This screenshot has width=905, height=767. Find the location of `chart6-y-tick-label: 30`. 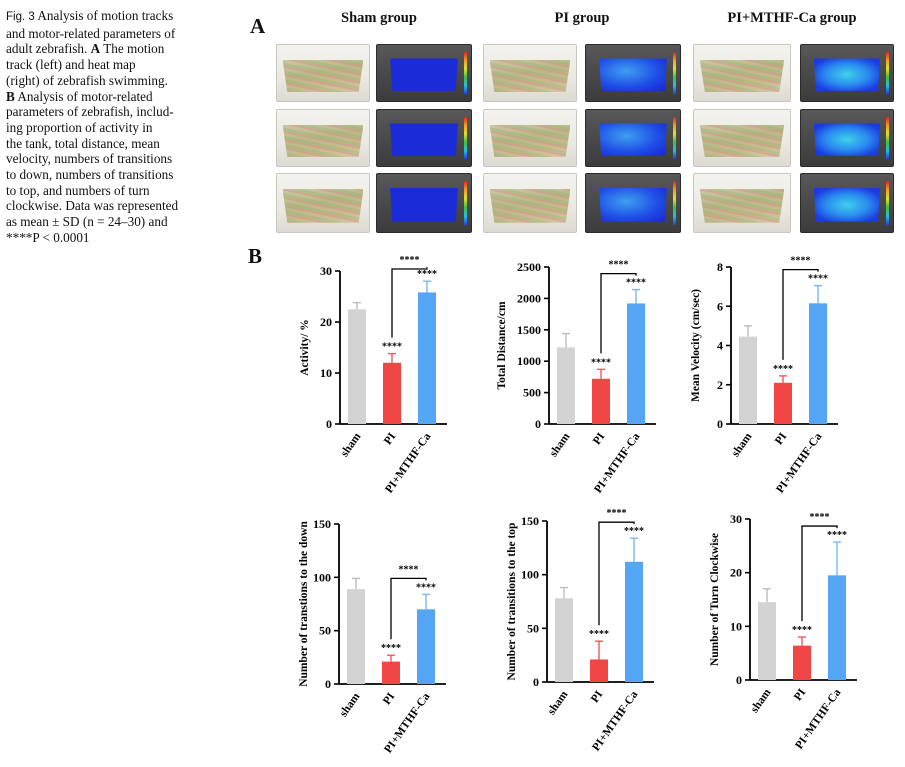

chart6-y-tick-label: 30 is located at coordinates (736, 519).